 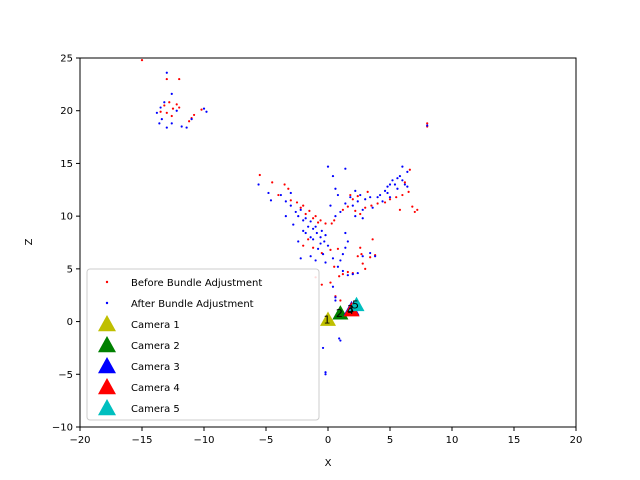 What do you see at coordinates (155, 409) in the screenshot?
I see `legend-label: Camera 5` at bounding box center [155, 409].